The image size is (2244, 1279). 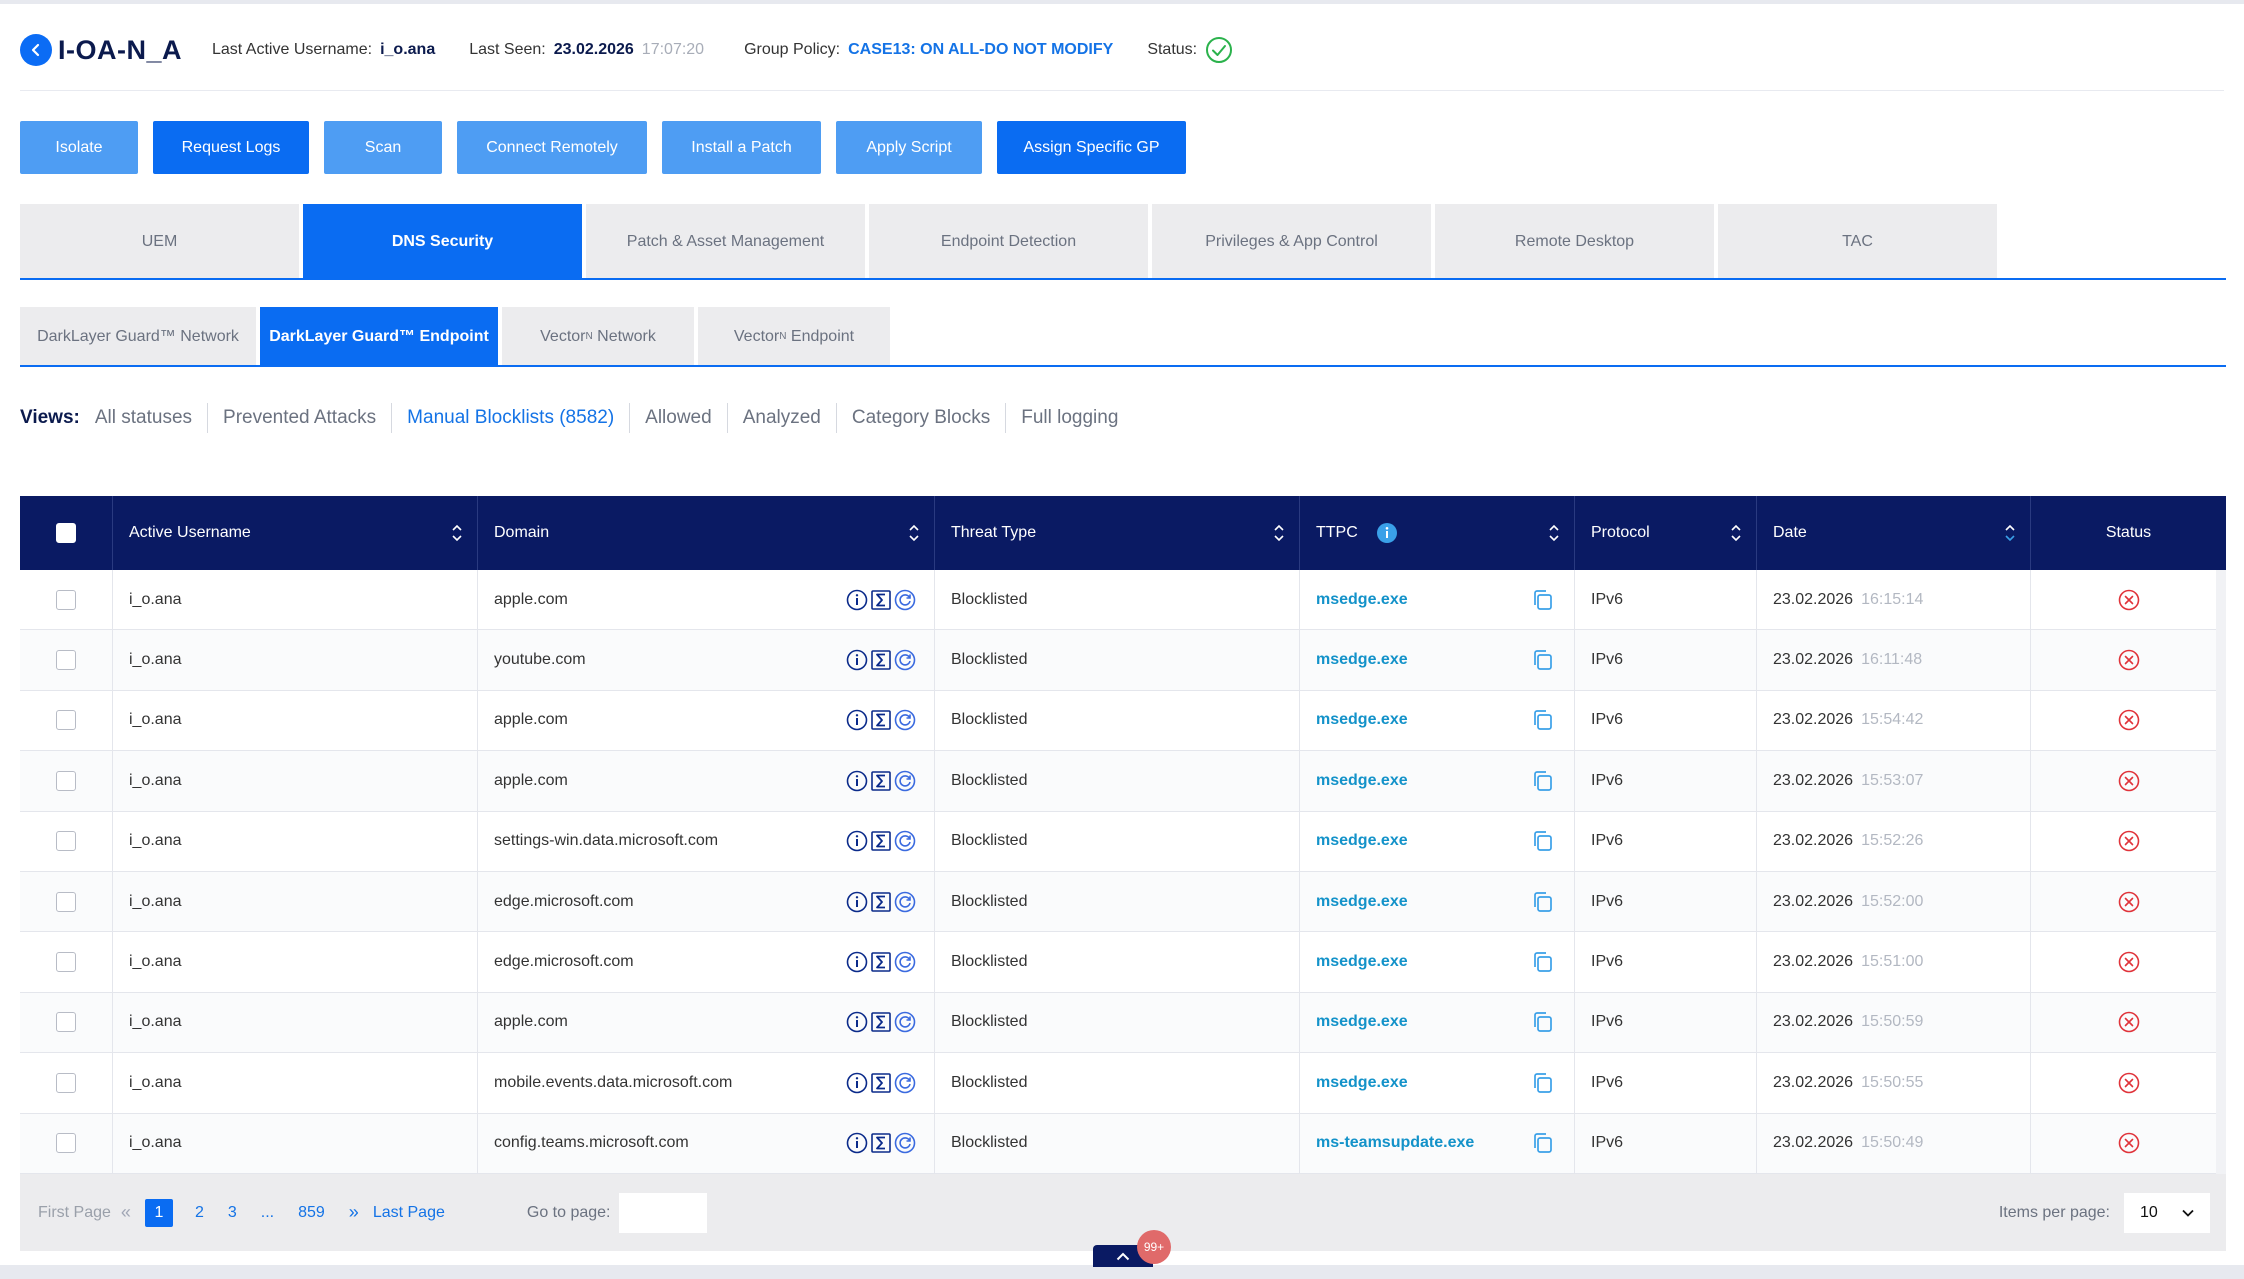 What do you see at coordinates (1154, 1247) in the screenshot?
I see `notification-badge: 99+` at bounding box center [1154, 1247].